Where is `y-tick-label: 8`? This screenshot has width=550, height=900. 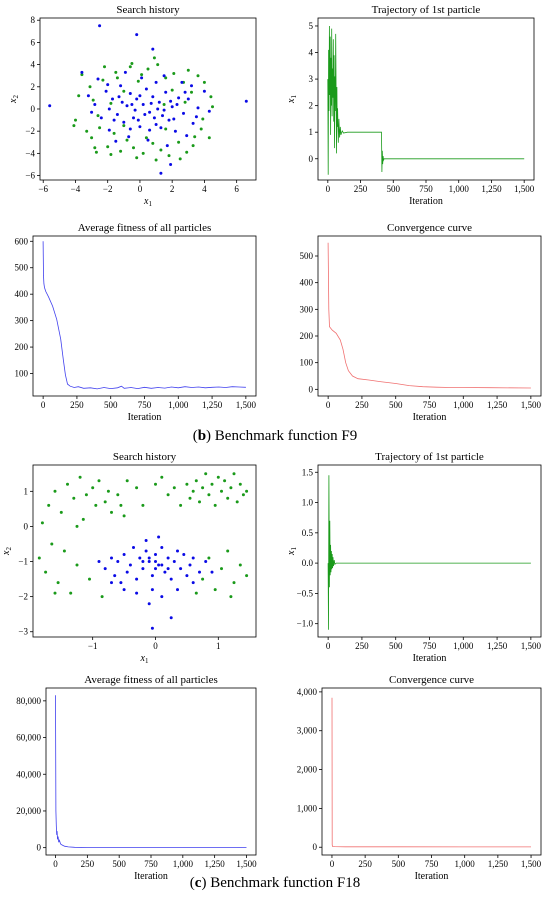 y-tick-label: 8 is located at coordinates (33, 20).